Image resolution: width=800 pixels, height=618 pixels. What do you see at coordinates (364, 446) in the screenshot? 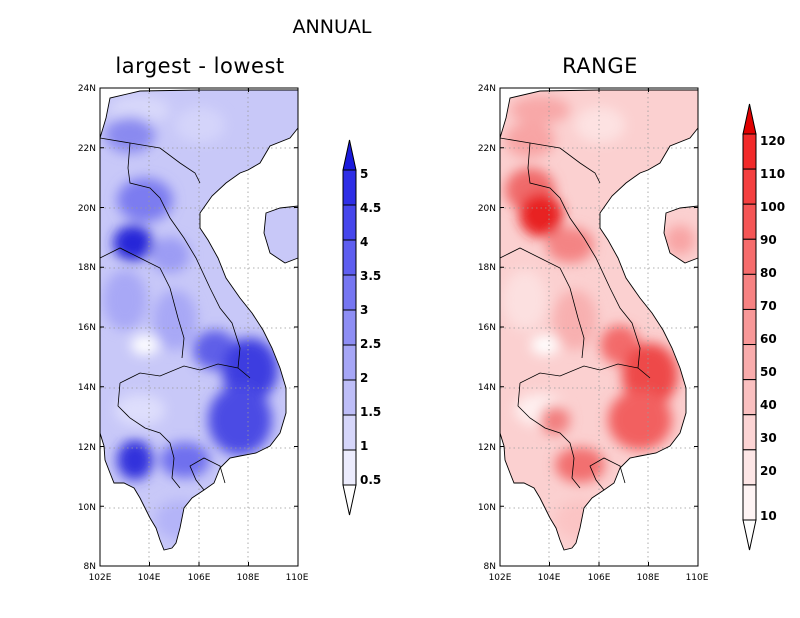
I see `left-colorbar-label: 1` at bounding box center [364, 446].